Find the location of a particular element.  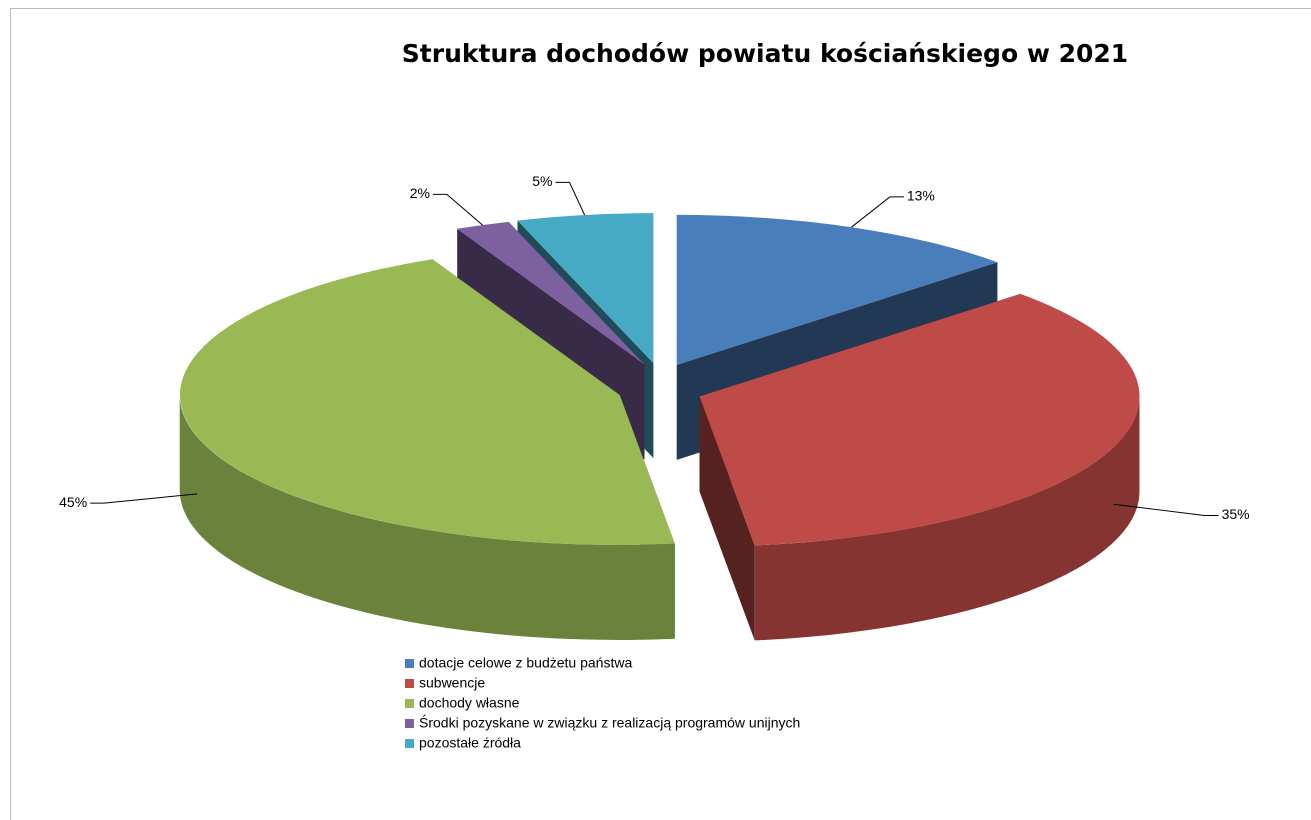

data-label: 2% is located at coordinates (420, 193).